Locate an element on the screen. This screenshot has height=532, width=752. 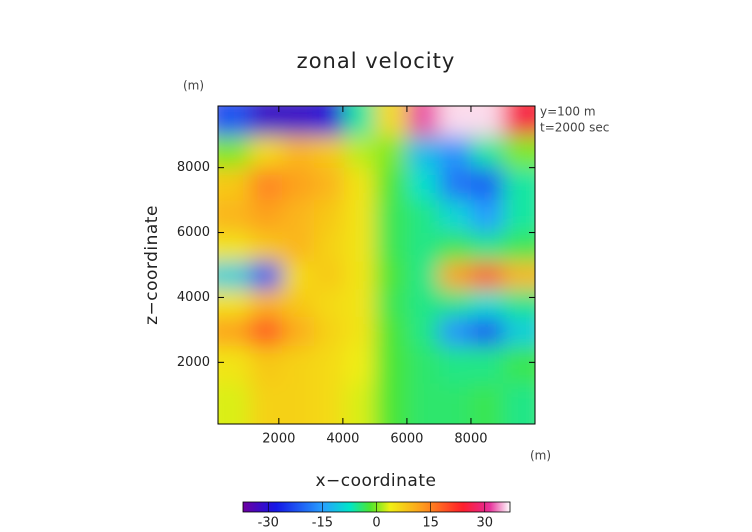
annotation: t=2000 sec is located at coordinates (574, 128).